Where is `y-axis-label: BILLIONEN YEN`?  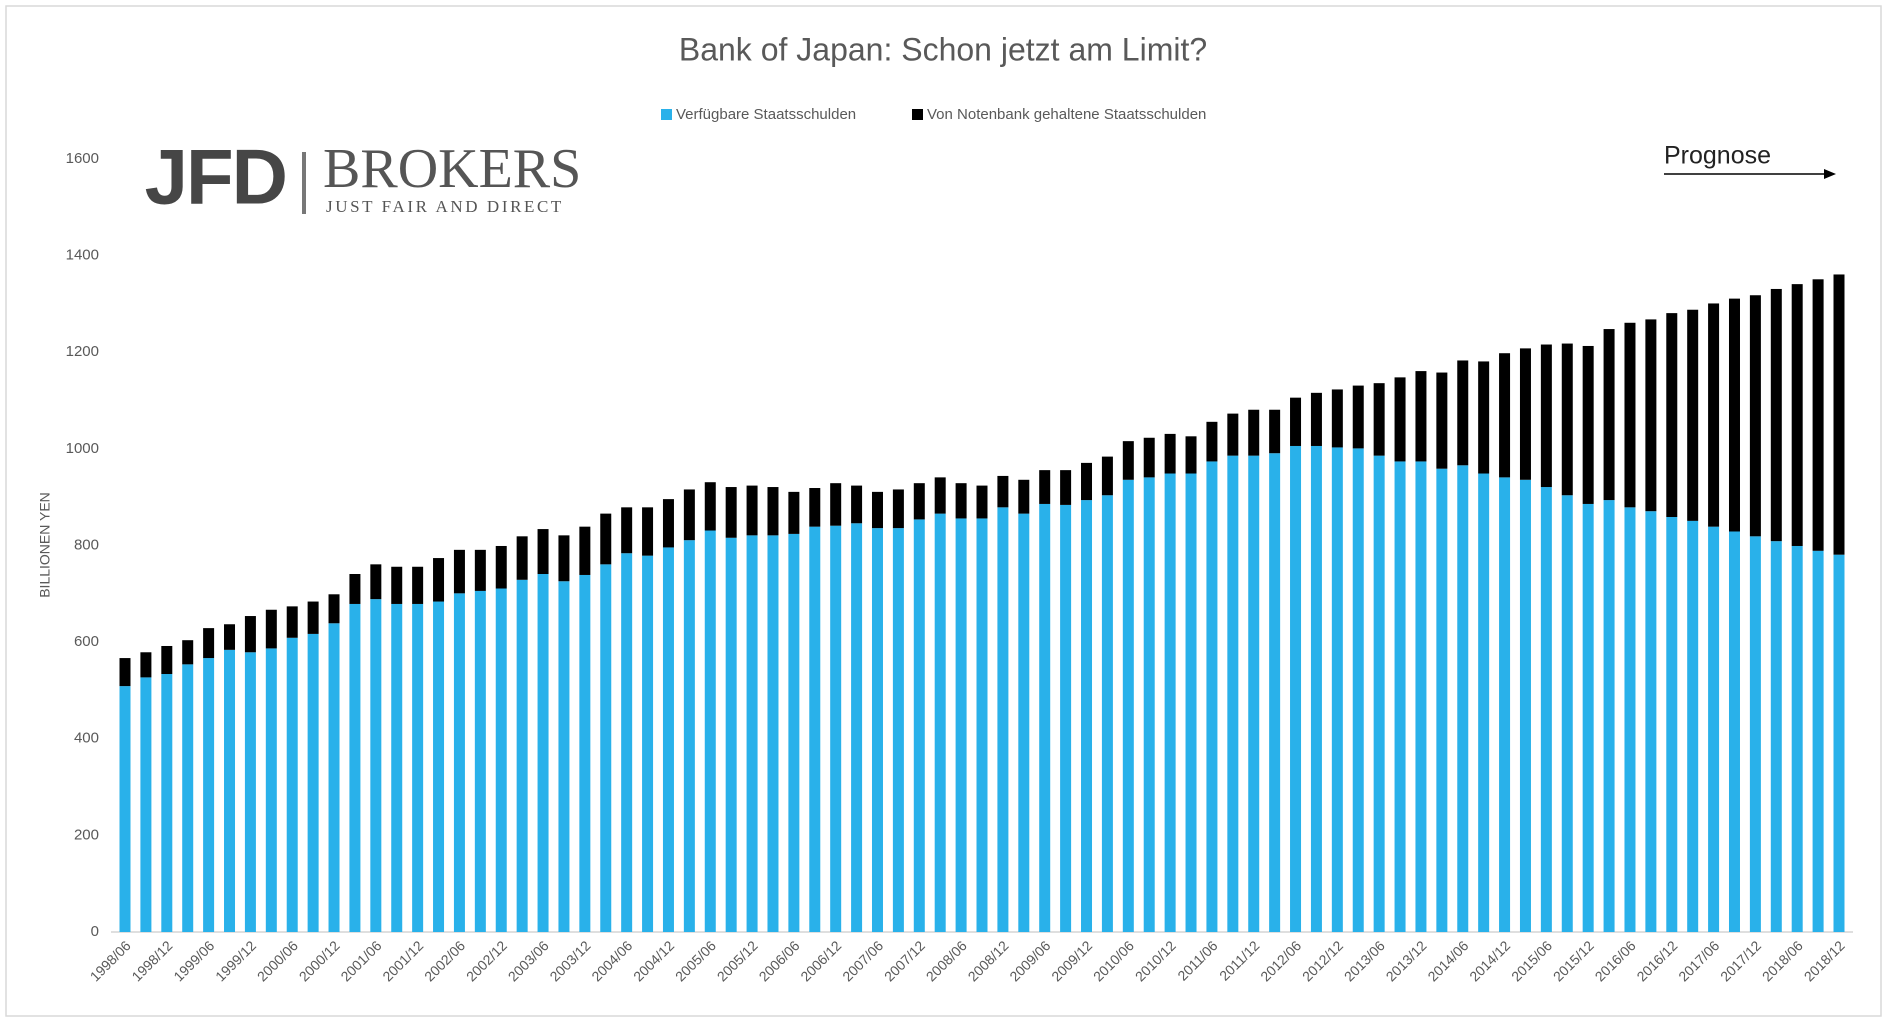
y-axis-label: BILLIONEN YEN is located at coordinates (45, 545).